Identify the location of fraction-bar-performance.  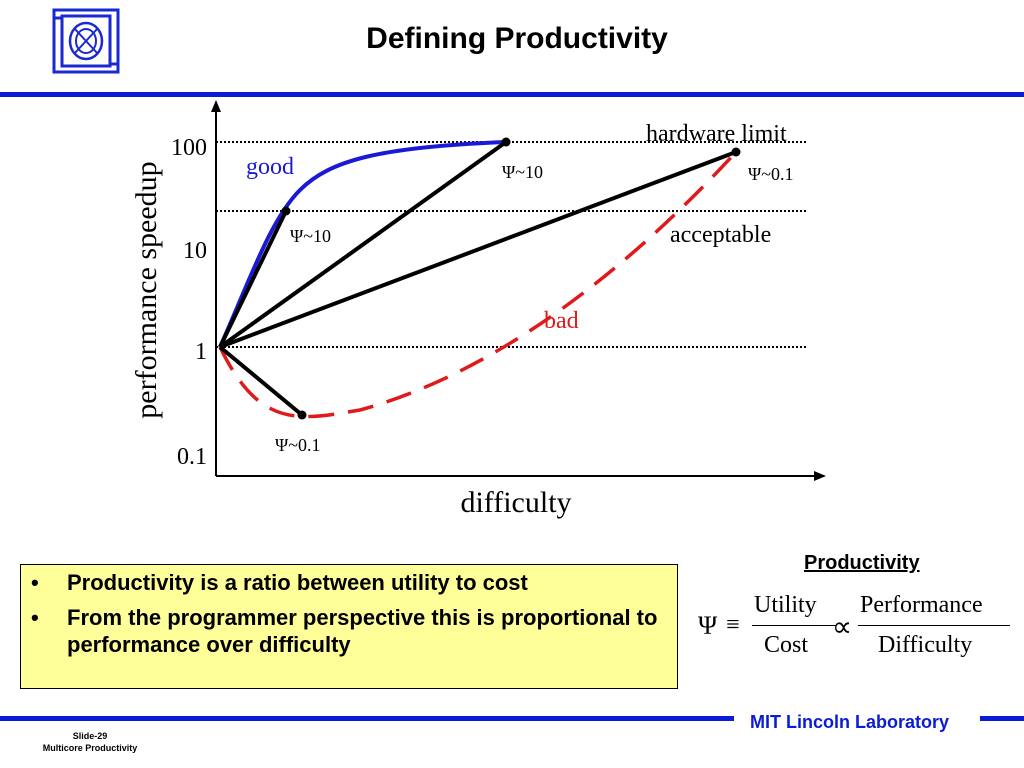
(934, 625).